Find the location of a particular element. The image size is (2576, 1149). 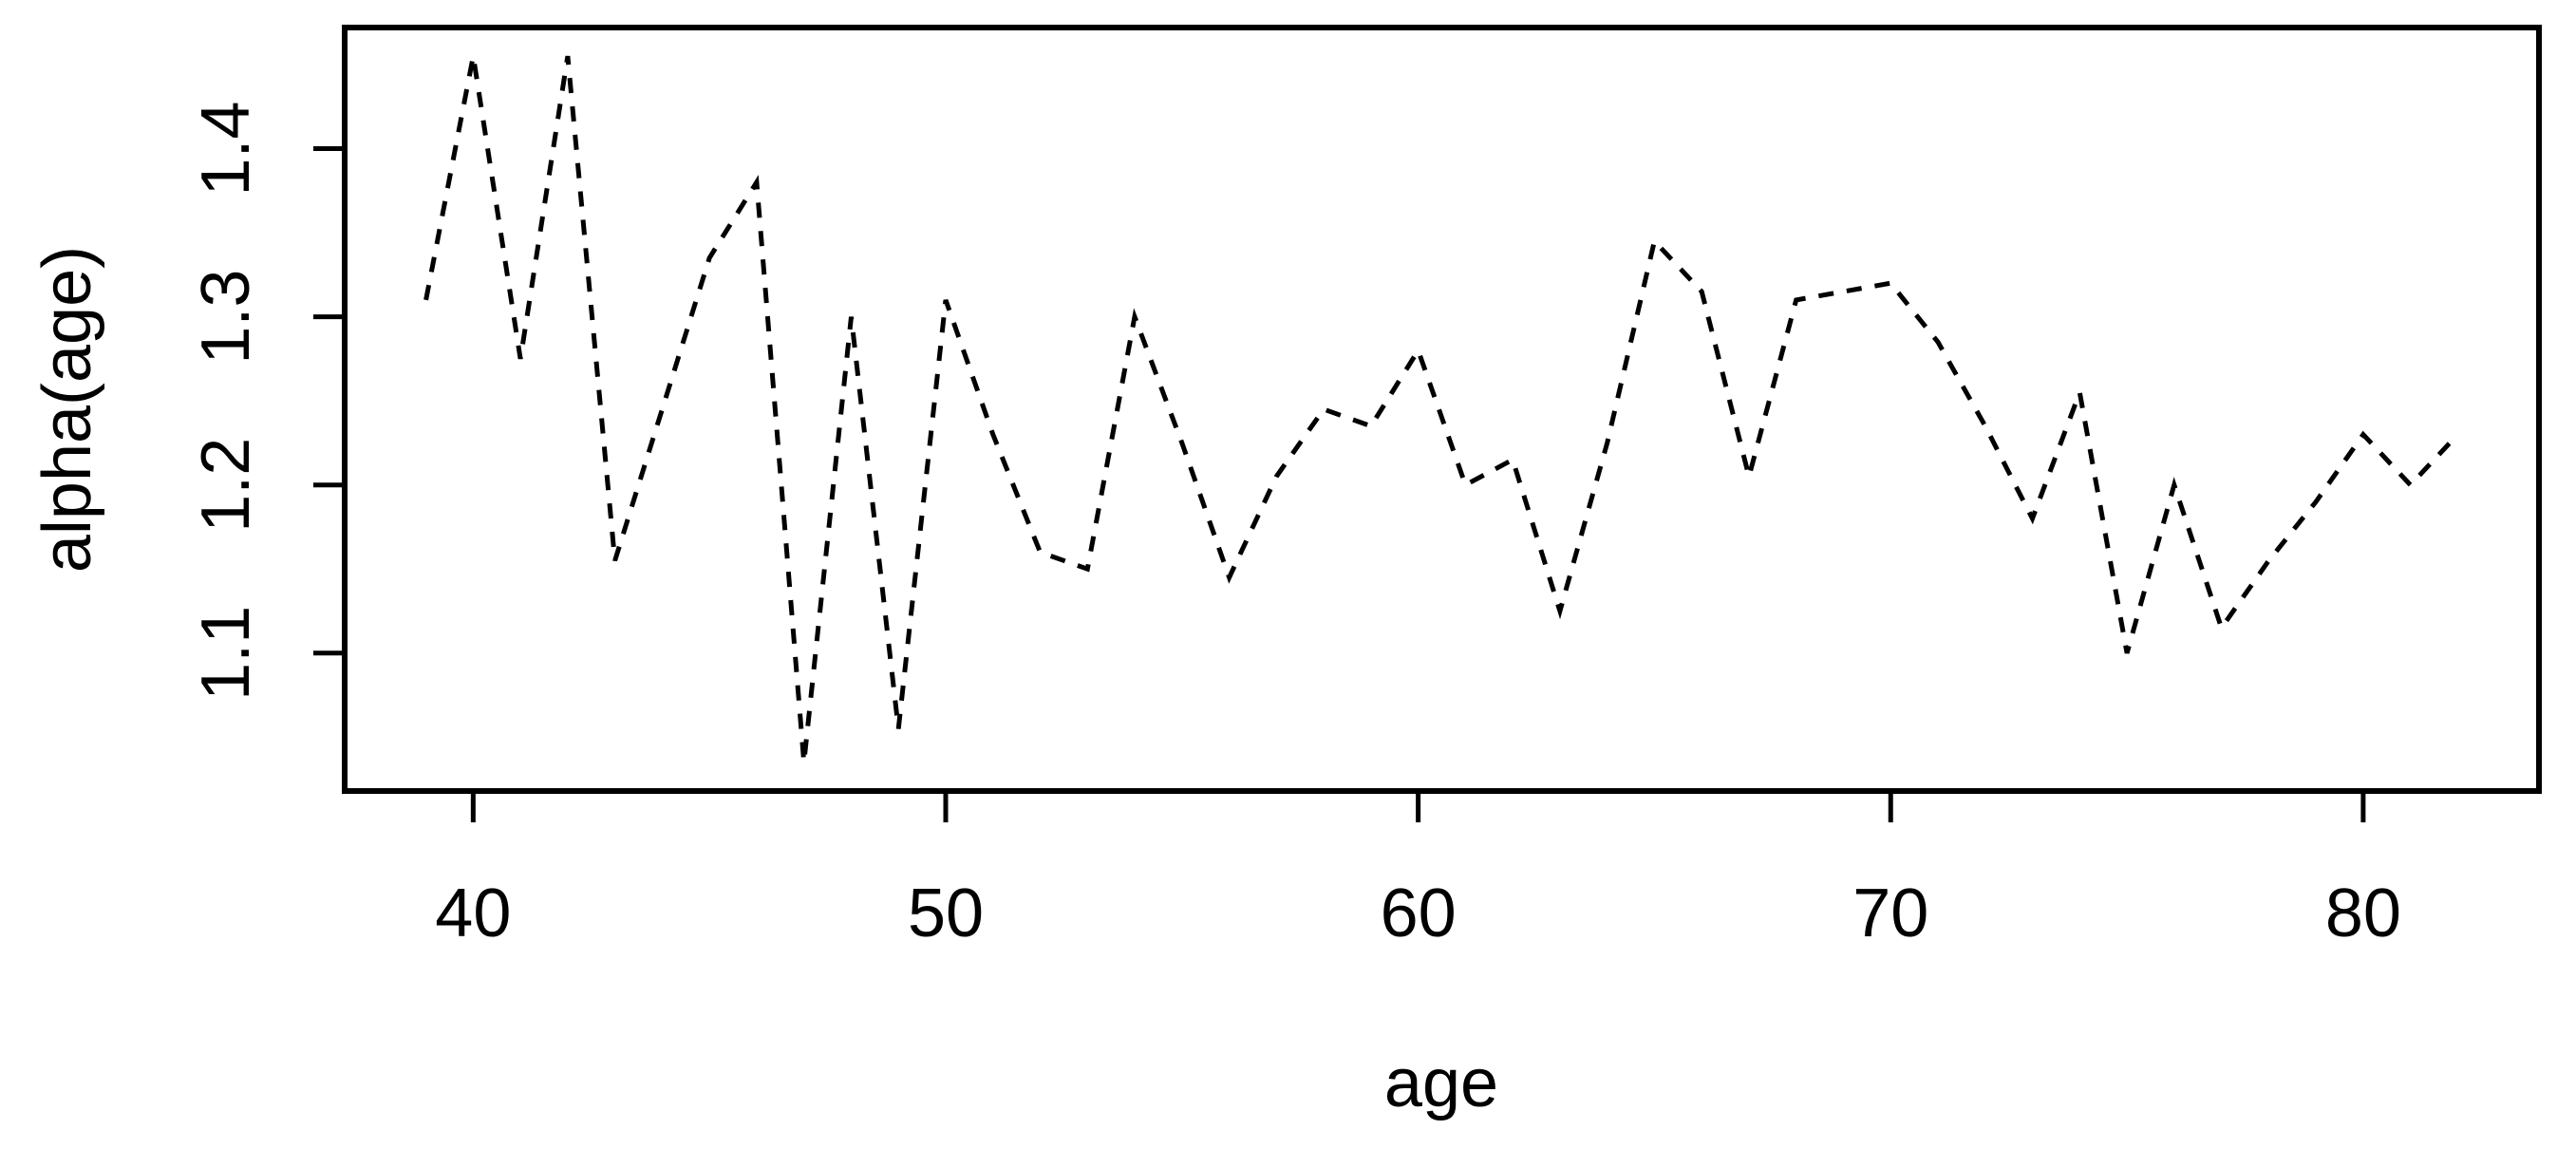

y-tick-label: 1.1 is located at coordinates (226, 653).